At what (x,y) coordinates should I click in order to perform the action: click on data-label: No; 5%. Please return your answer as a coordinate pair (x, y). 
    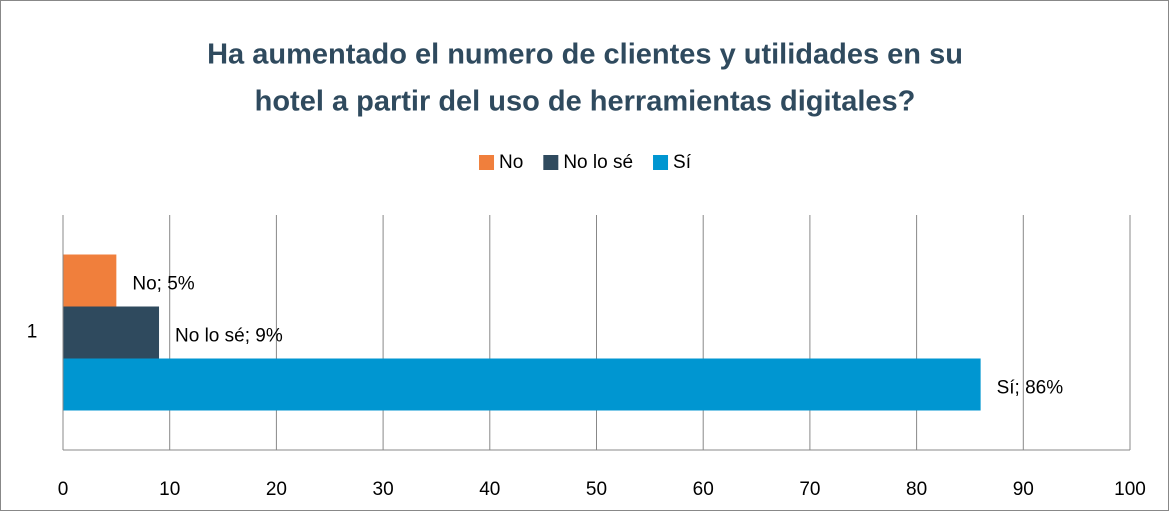
    Looking at the image, I should click on (163, 284).